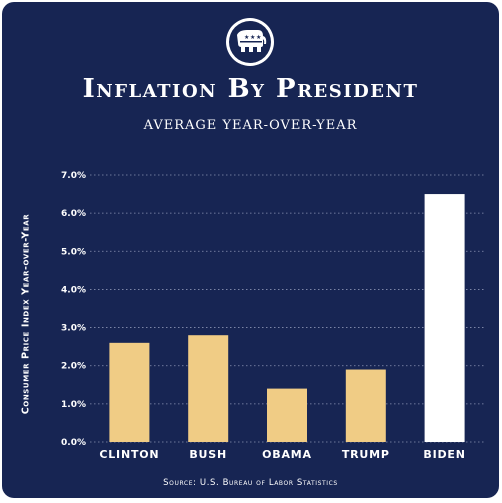 The width and height of the screenshot is (502, 503). Describe the element at coordinates (208, 388) in the screenshot. I see `bar-bush` at that location.